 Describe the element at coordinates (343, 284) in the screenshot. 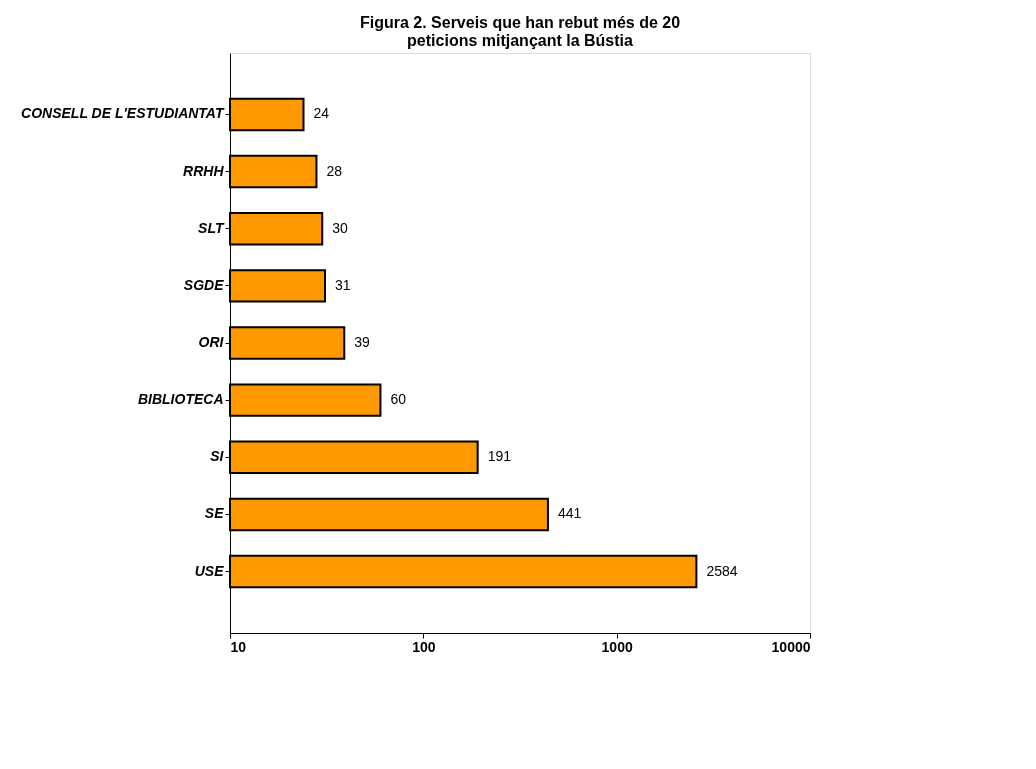

I see `data-label: 31` at that location.